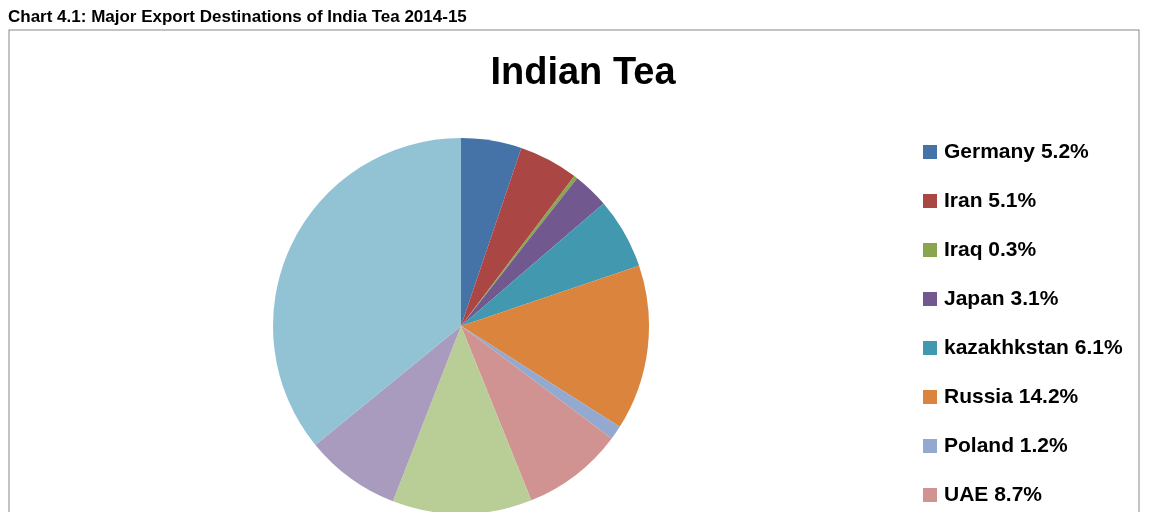 Image resolution: width=1149 pixels, height=520 pixels. I want to click on data-label: 5.2%, so click(1064, 150).